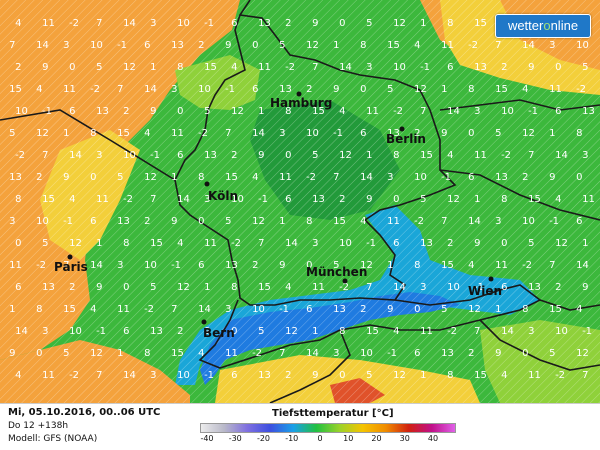 Image resolution: width=600 pixels, height=450 pixels. Describe the element at coordinates (292, 438) in the screenshot. I see `legend-tick: -10` at that location.